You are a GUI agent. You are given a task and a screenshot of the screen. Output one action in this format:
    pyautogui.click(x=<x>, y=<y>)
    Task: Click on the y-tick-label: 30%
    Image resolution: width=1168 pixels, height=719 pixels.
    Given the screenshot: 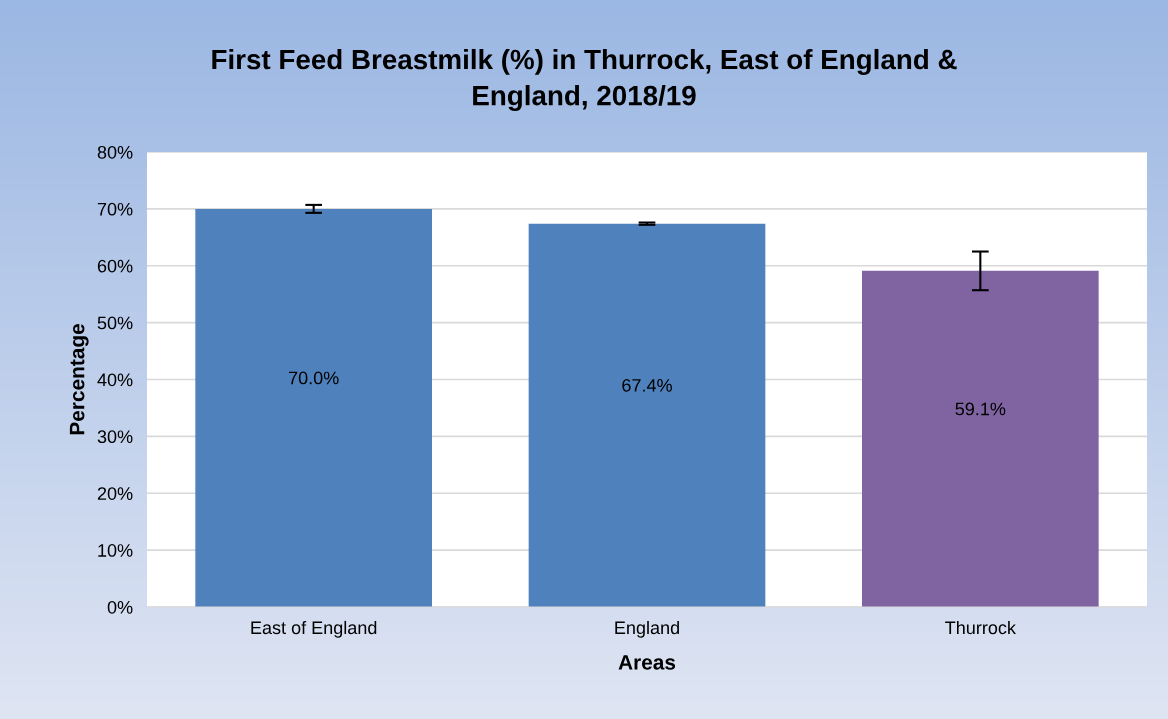 What is the action you would take?
    pyautogui.click(x=115, y=437)
    